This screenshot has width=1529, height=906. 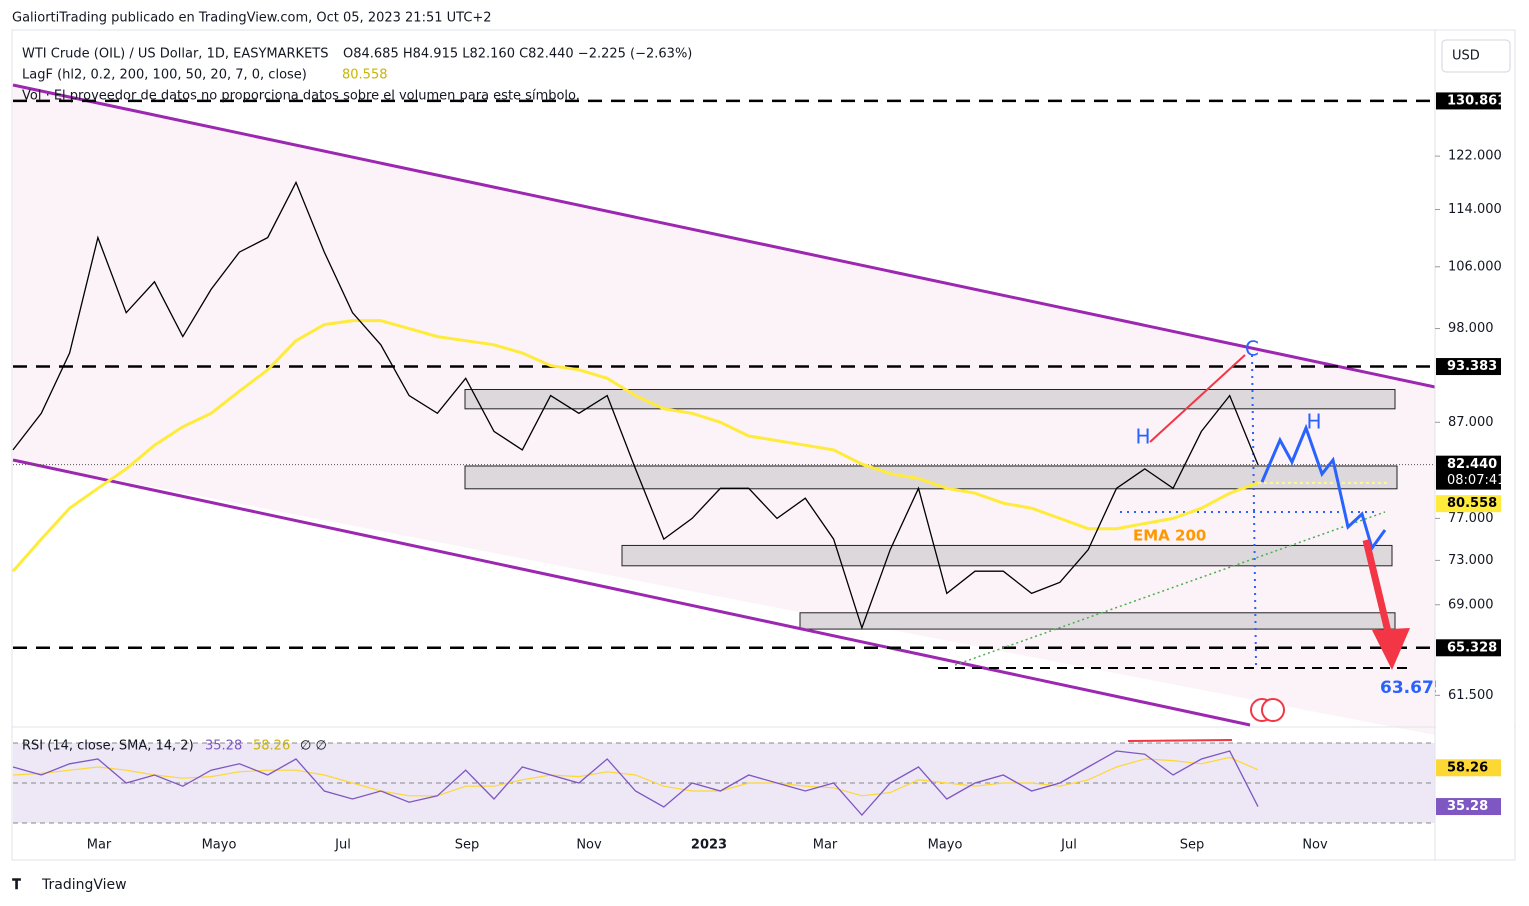 I want to click on rsi-legend-extra: ∅ ∅, so click(x=313, y=746).